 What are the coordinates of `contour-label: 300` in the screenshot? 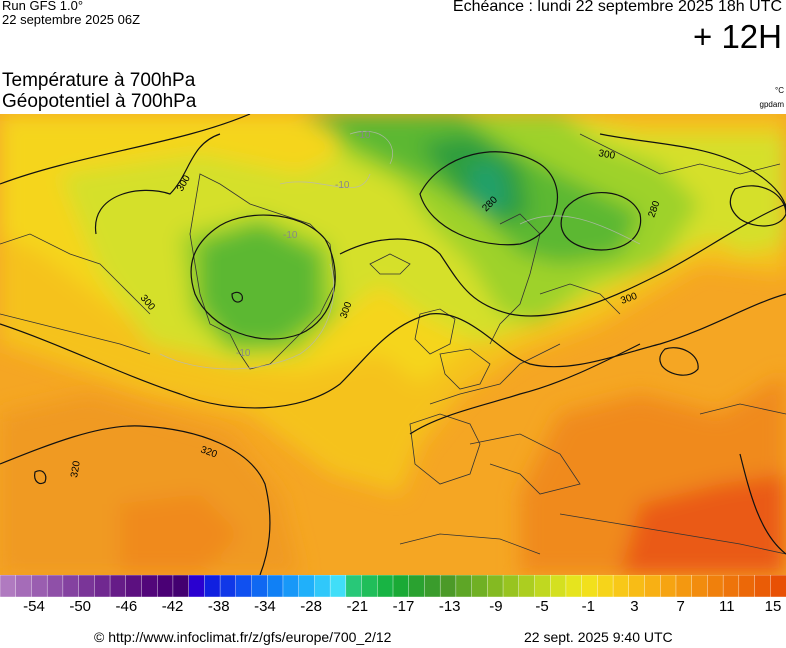 It's located at (606, 155).